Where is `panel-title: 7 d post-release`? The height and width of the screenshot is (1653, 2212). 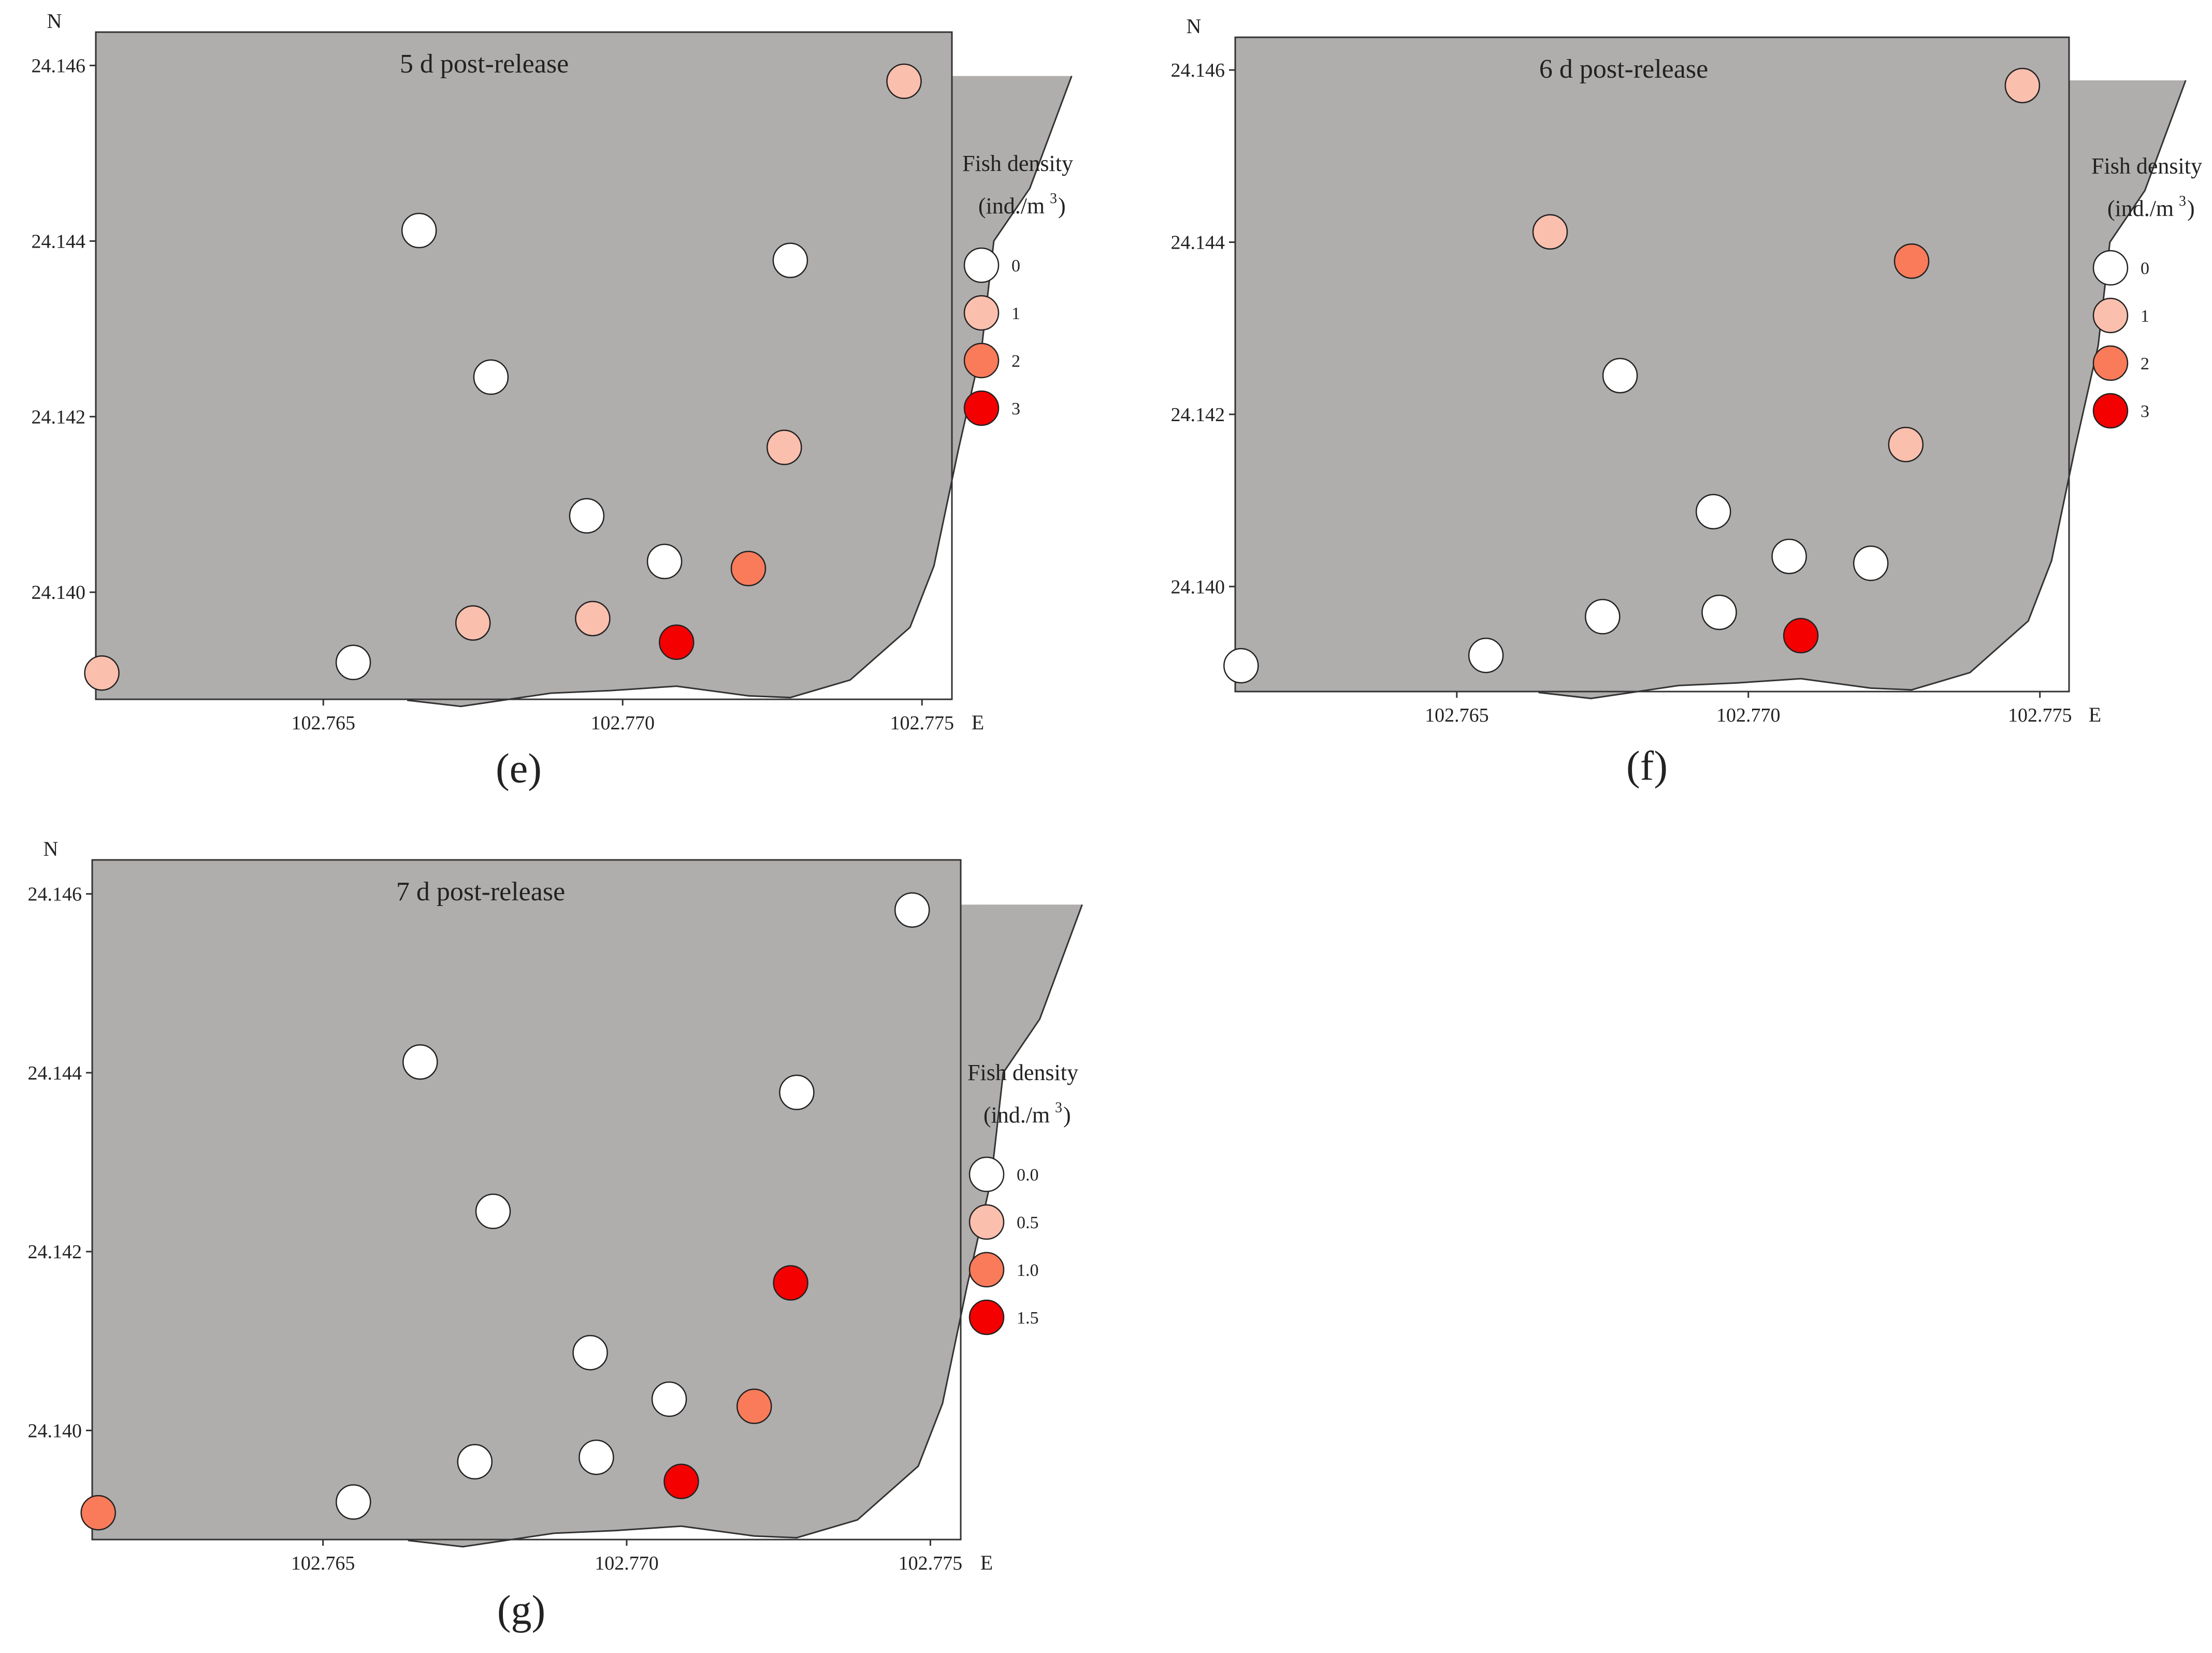
panel-title: 7 d post-release is located at coordinates (480, 892).